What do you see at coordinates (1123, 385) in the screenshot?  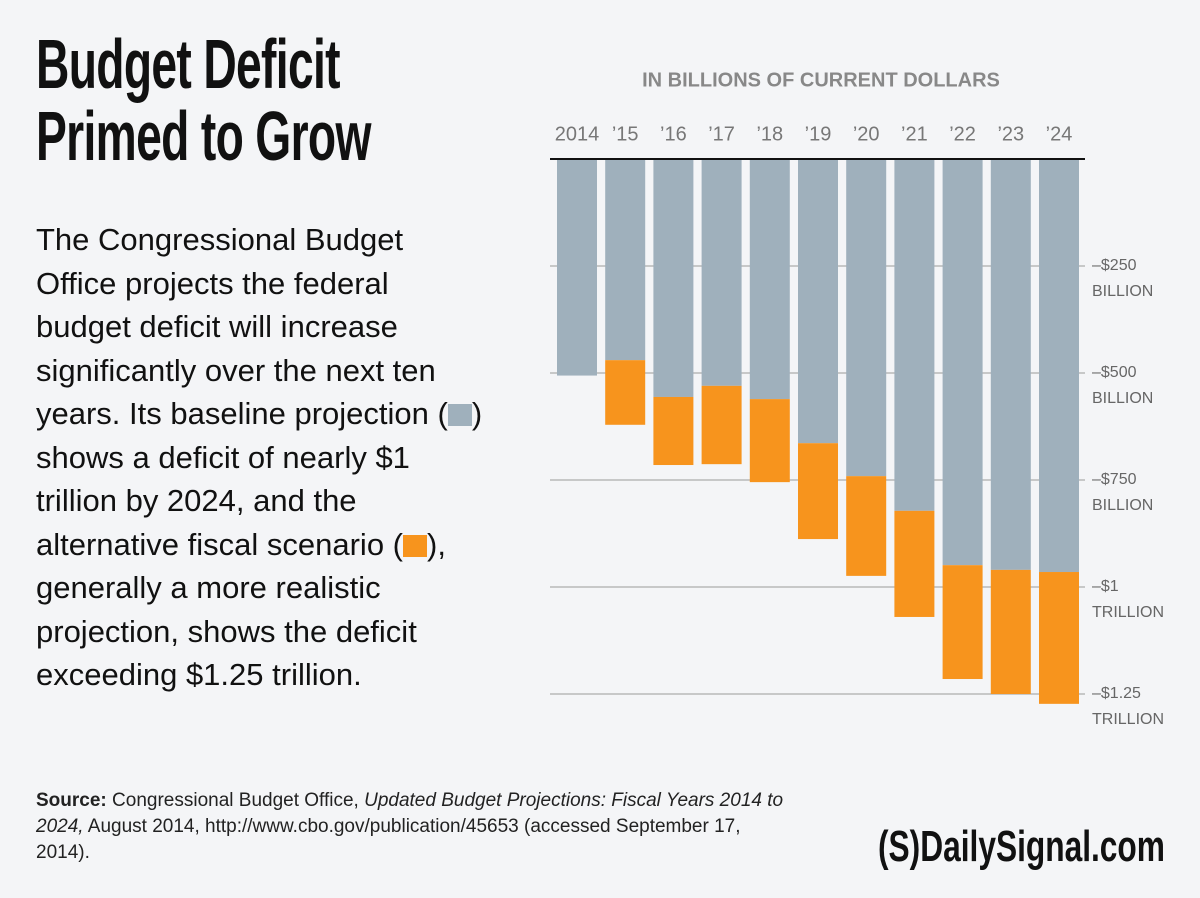 I see `y-tick-label: –$500 BILLION` at bounding box center [1123, 385].